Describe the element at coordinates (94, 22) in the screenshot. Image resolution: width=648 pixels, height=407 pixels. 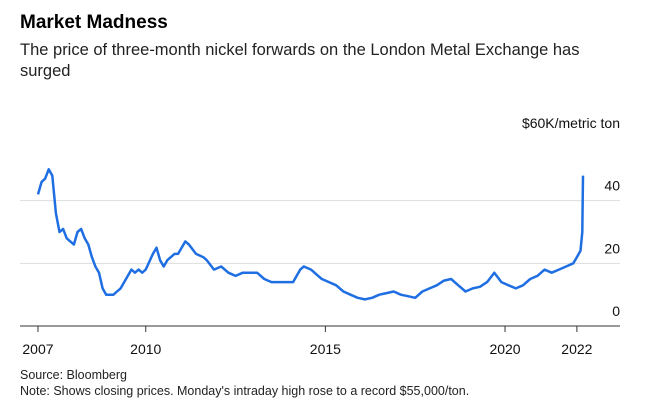
I see `chart-title: Market Madness` at that location.